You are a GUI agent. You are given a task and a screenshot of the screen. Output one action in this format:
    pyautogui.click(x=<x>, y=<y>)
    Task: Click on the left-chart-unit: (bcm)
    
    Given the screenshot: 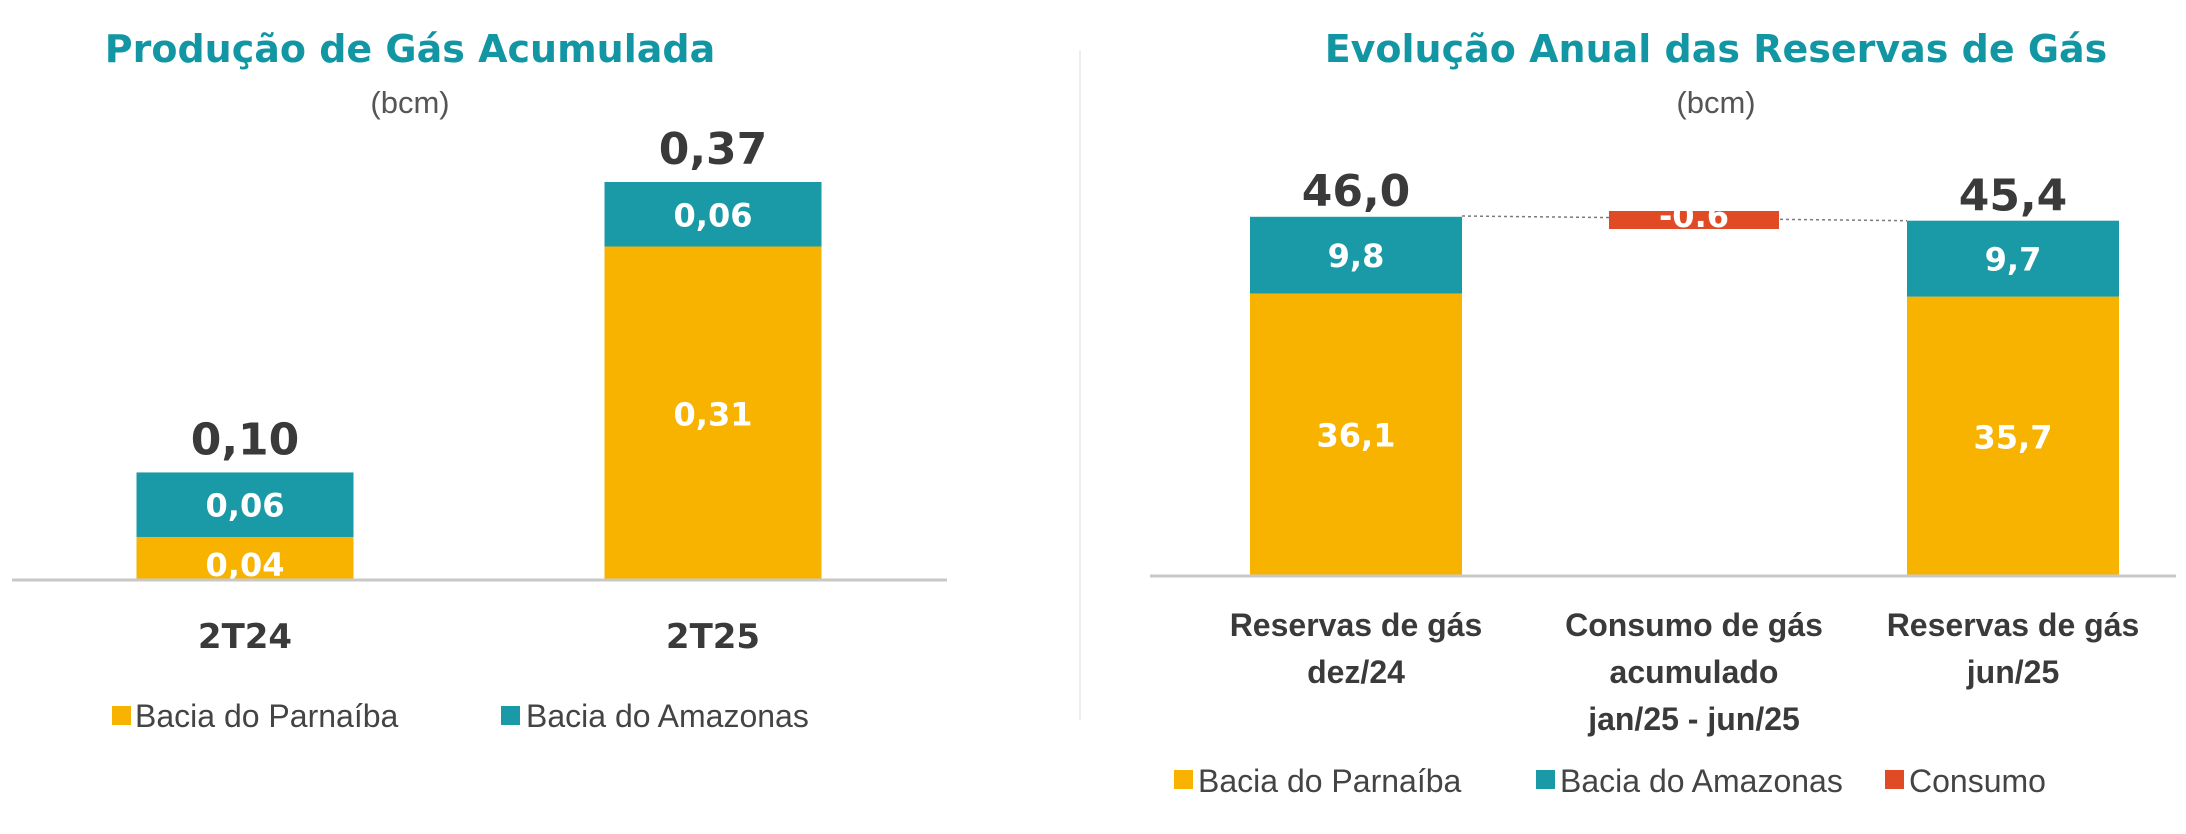 What is the action you would take?
    pyautogui.click(x=409, y=102)
    